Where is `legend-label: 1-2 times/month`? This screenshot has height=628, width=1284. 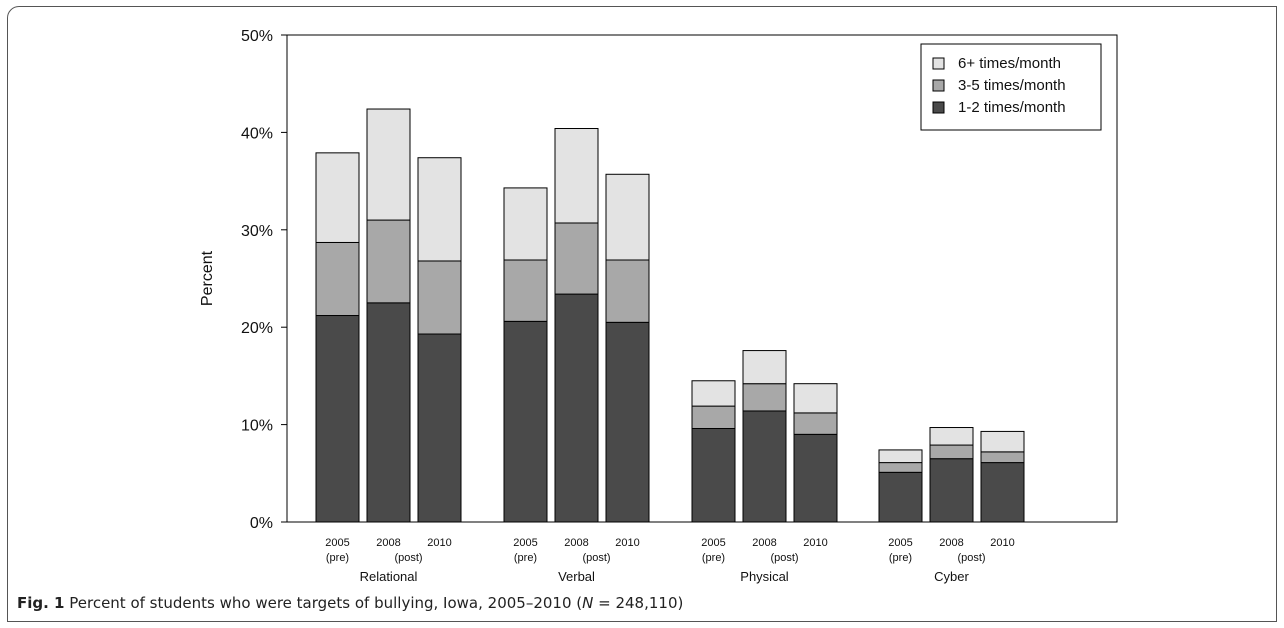 legend-label: 1-2 times/month is located at coordinates (1012, 107).